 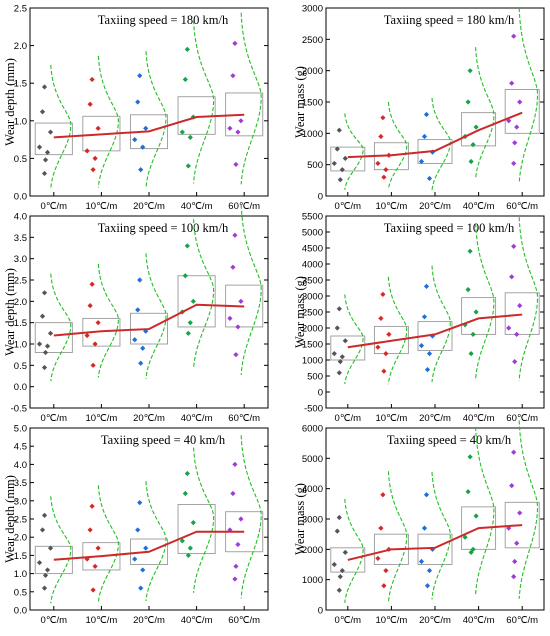 I want to click on y-tick-label: 1.0, so click(x=20, y=345).